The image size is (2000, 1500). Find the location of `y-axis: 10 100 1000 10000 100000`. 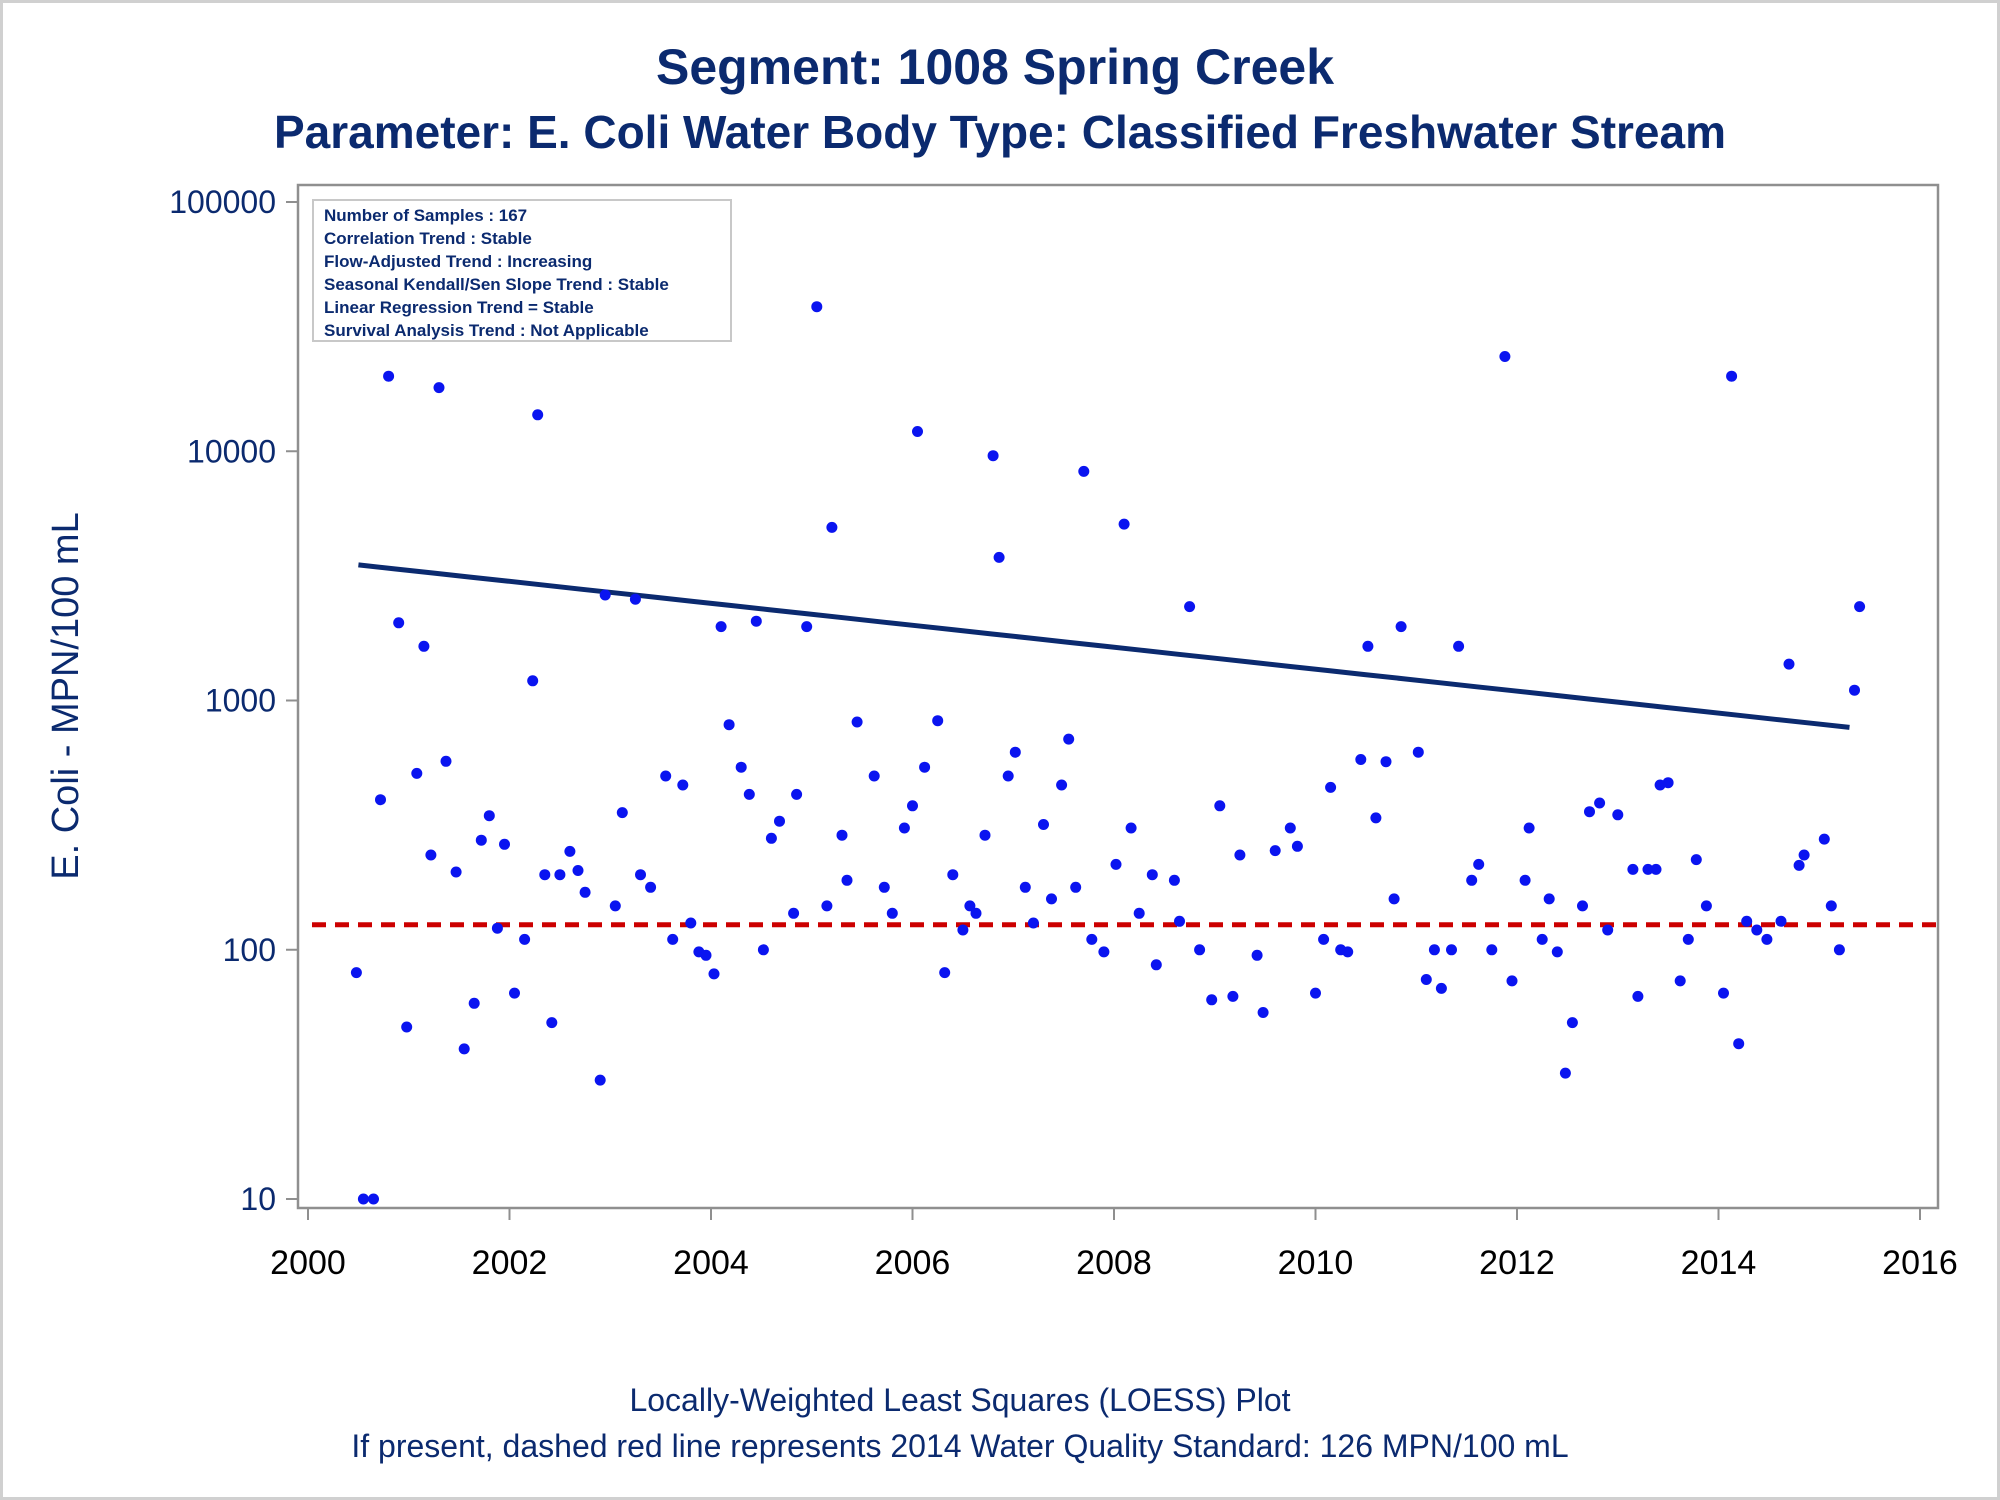

y-axis: 10 100 1000 10000 100000 is located at coordinates (233, 700).